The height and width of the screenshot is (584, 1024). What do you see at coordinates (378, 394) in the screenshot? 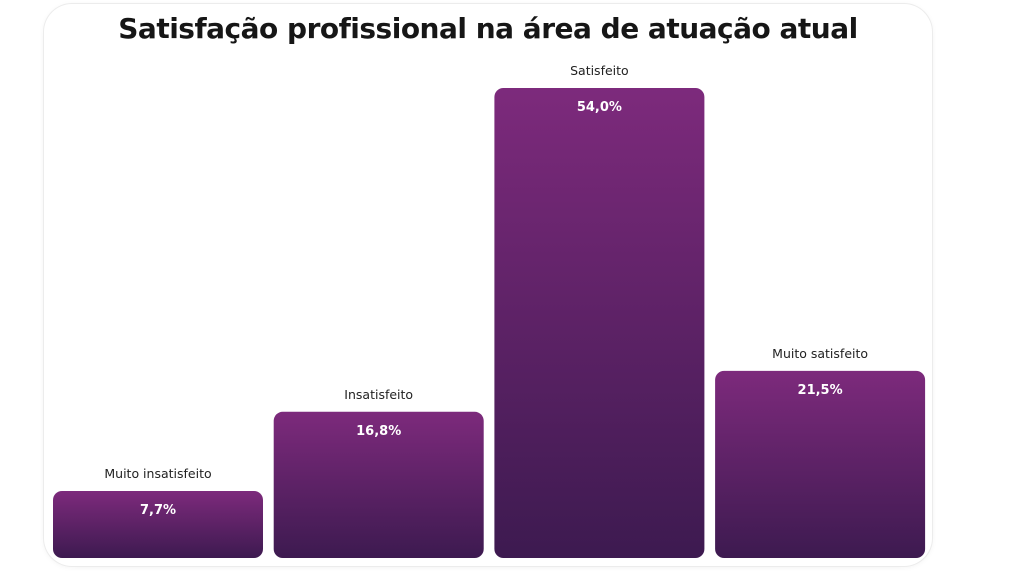
I see `bar-category-label-1: Insatisfeito` at bounding box center [378, 394].